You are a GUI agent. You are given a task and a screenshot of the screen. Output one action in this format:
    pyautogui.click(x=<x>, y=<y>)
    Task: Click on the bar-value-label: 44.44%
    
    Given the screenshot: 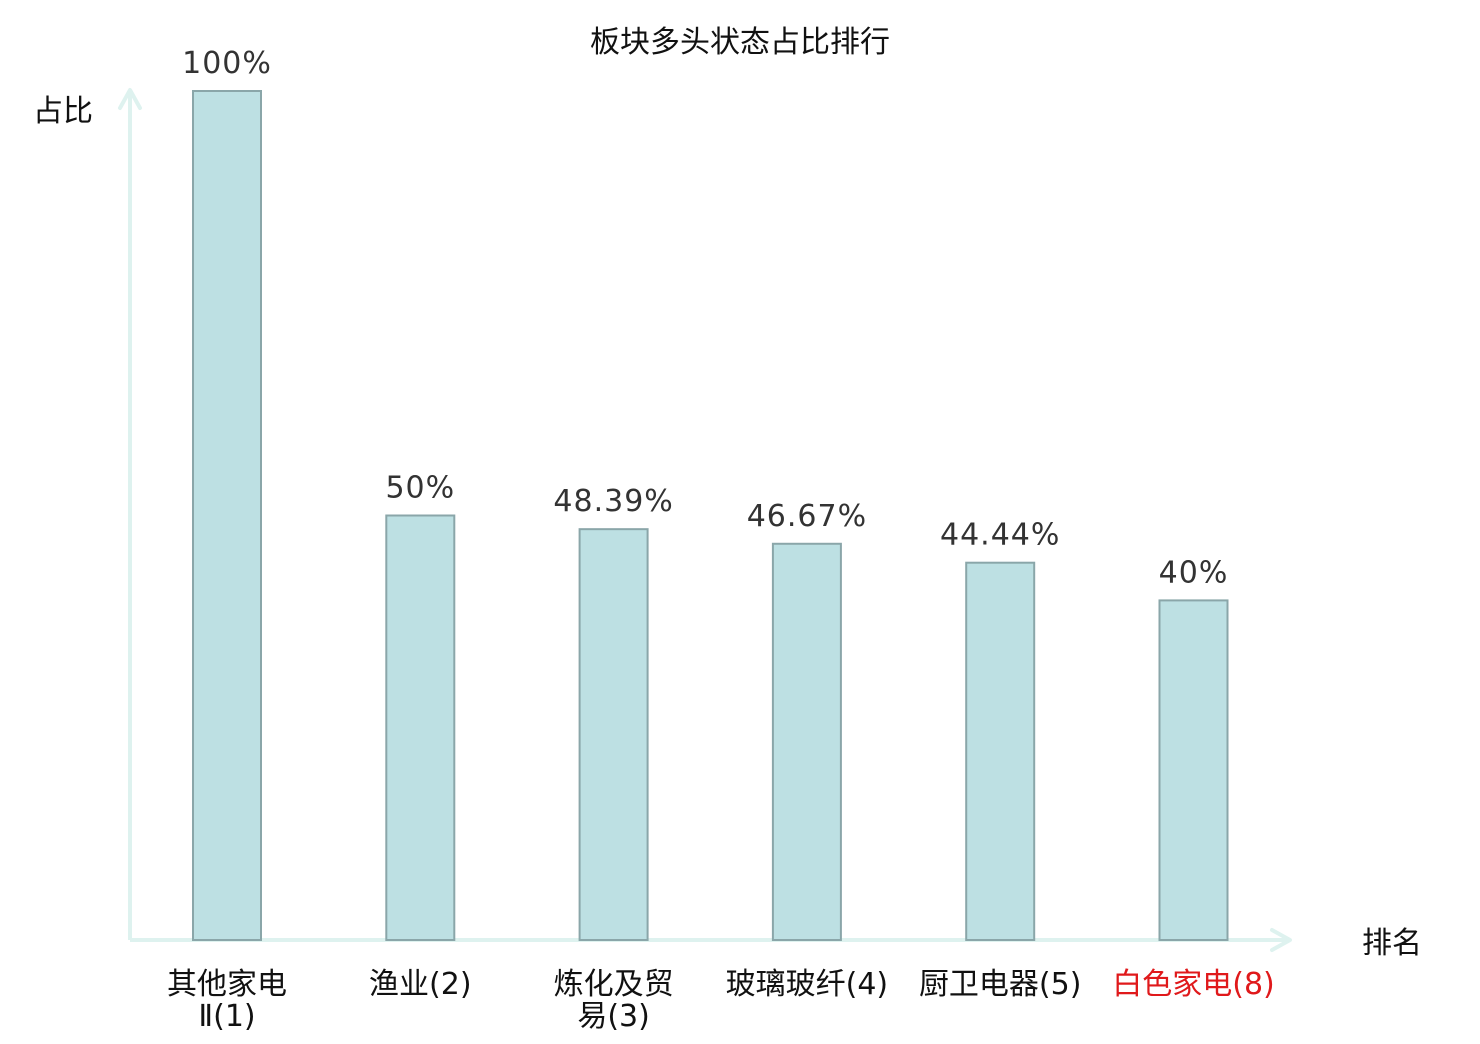 What is the action you would take?
    pyautogui.click(x=1000, y=535)
    